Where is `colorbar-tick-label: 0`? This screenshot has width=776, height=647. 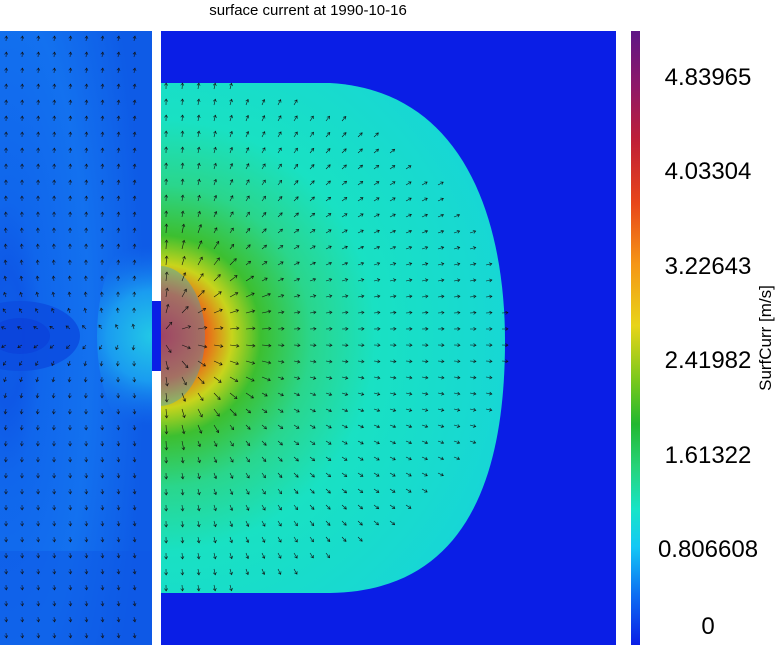
colorbar-tick-label: 0 is located at coordinates (708, 626).